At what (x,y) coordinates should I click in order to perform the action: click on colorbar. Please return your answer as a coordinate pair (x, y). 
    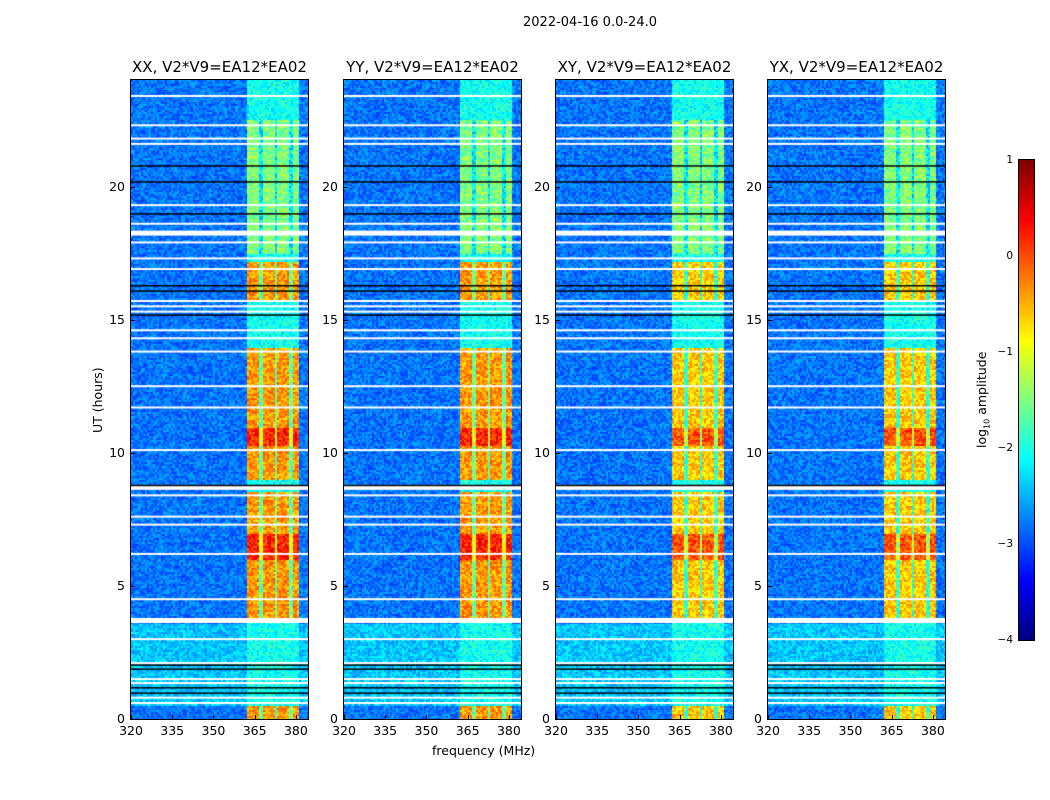
    Looking at the image, I should click on (1026, 400).